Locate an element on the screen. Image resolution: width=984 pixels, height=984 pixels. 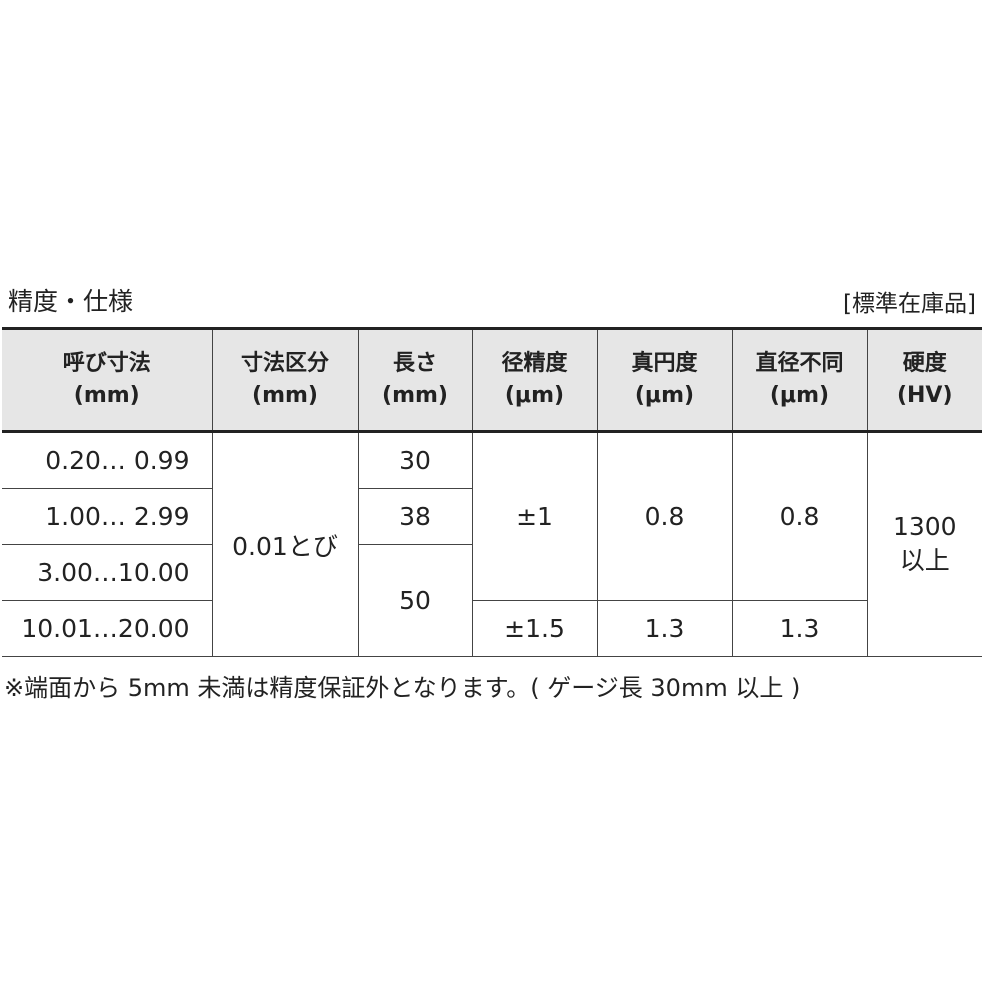
header-hardness: 硬度 (HV) is located at coordinates (924, 380).